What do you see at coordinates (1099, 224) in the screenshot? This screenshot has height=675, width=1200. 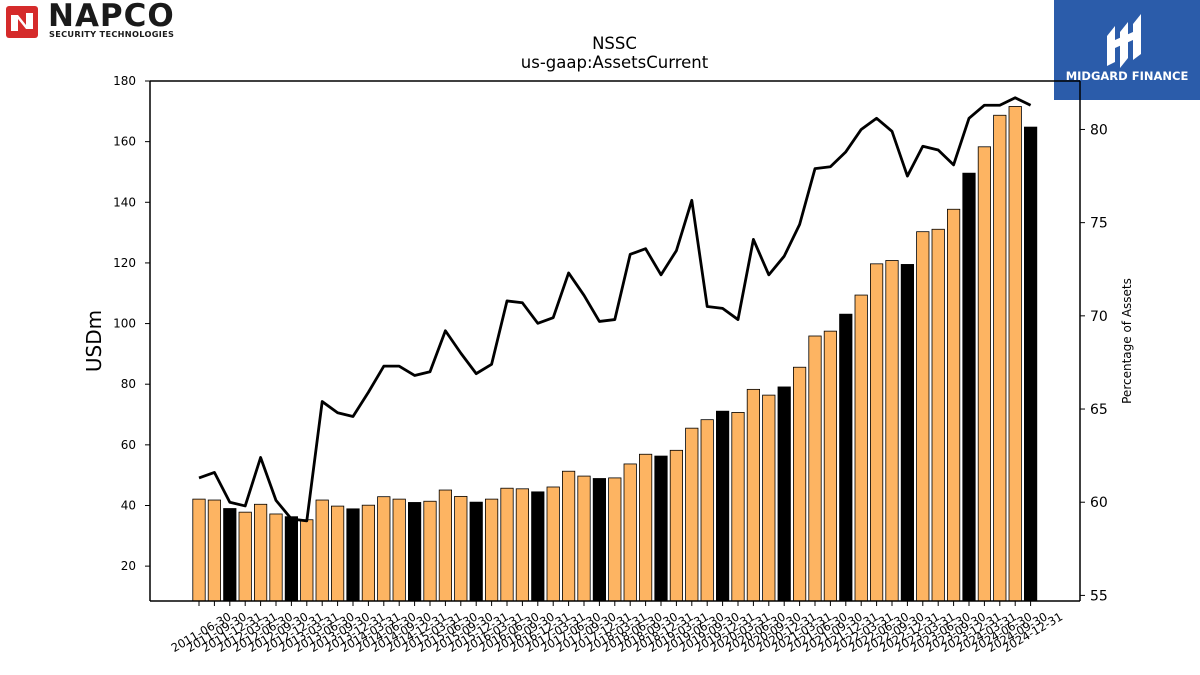 I see `y2-tick-label: 75` at bounding box center [1099, 224].